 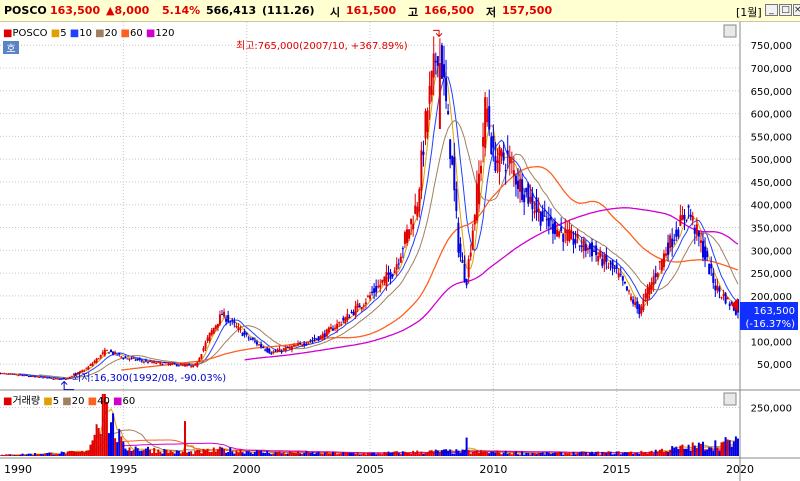 I want to click on period-selector: [1월], so click(x=749, y=12).